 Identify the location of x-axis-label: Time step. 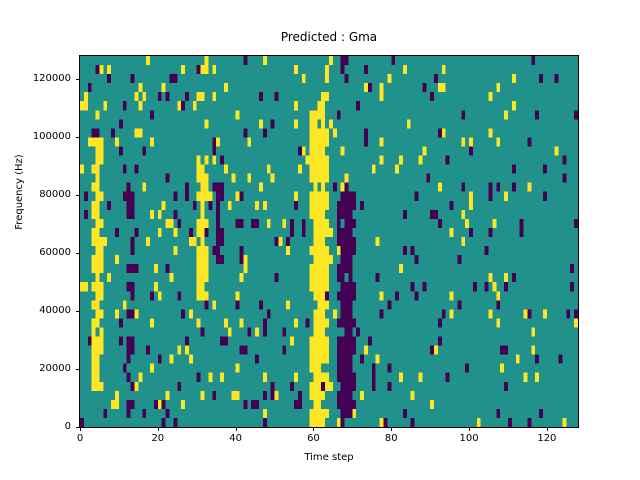
(329, 457).